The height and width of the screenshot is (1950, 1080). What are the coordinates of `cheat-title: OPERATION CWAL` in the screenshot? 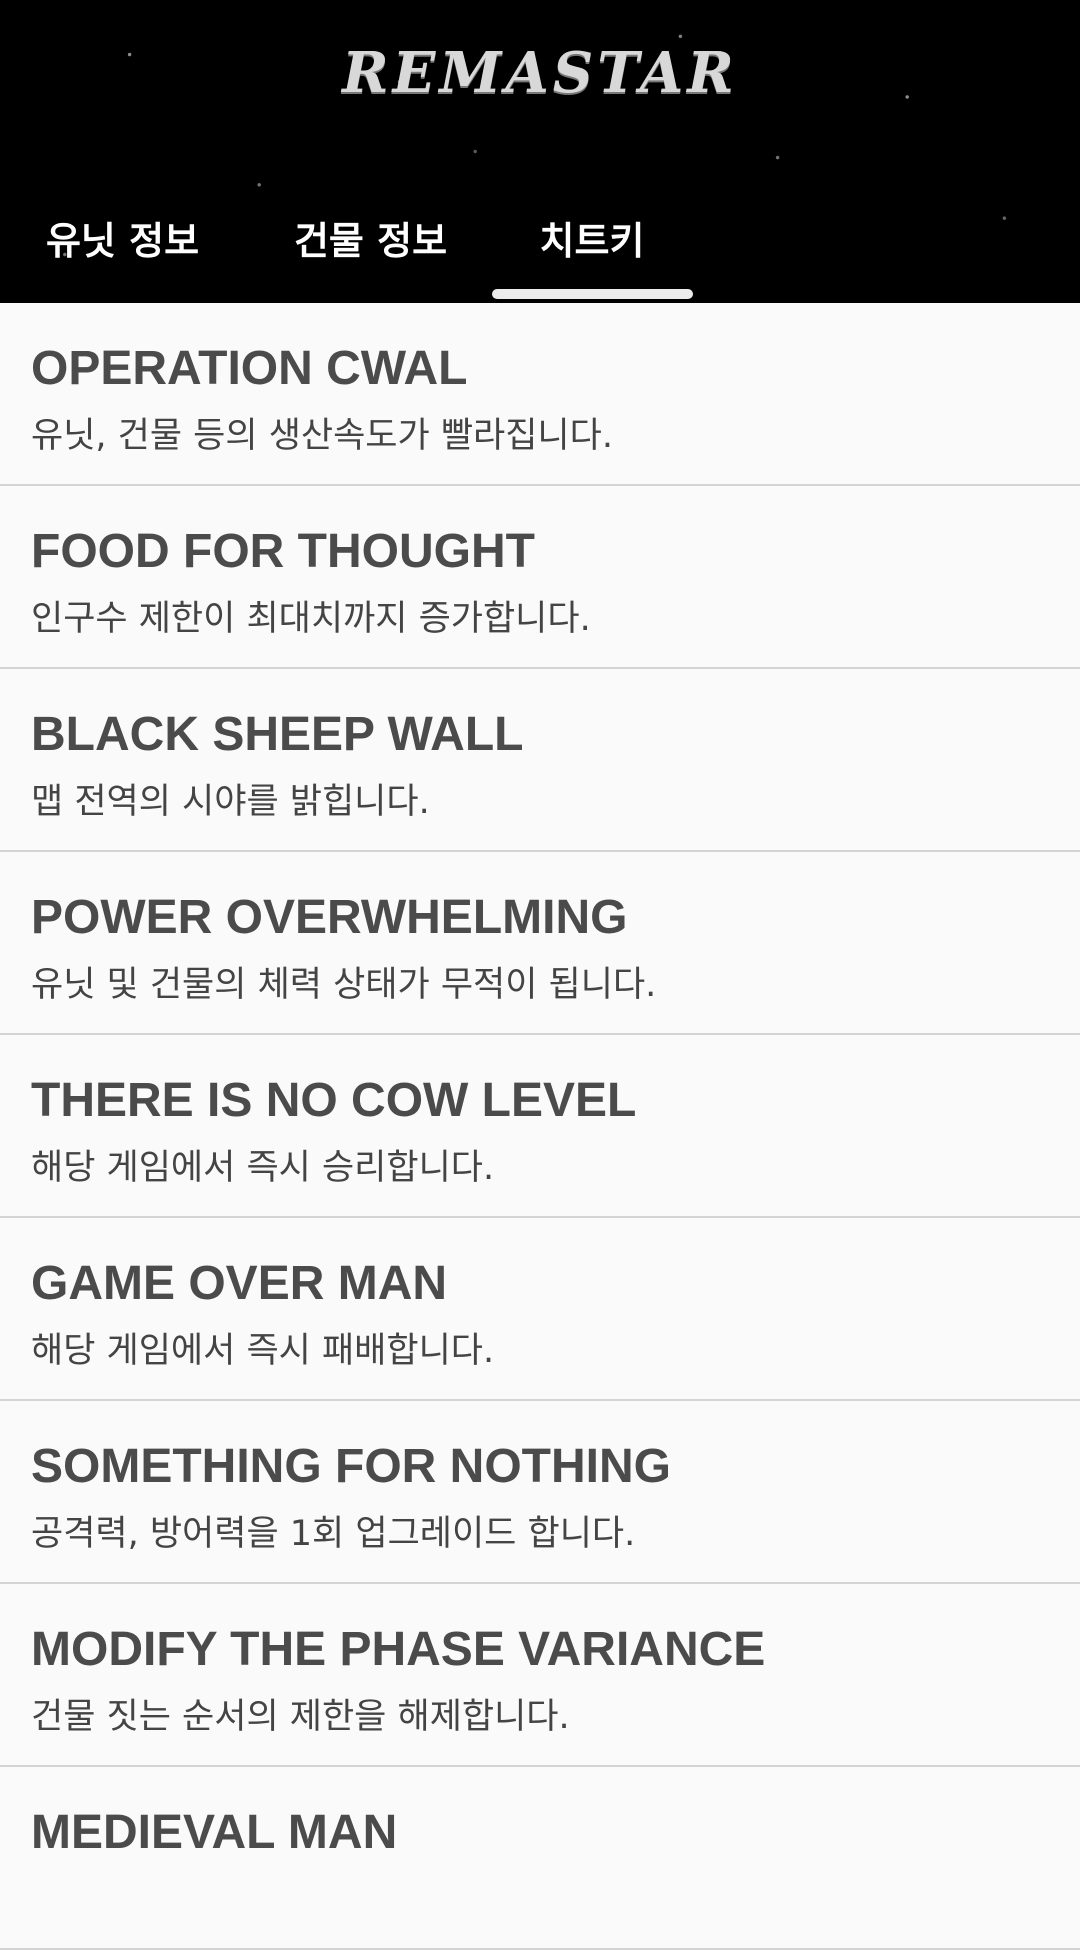 It's located at (249, 368).